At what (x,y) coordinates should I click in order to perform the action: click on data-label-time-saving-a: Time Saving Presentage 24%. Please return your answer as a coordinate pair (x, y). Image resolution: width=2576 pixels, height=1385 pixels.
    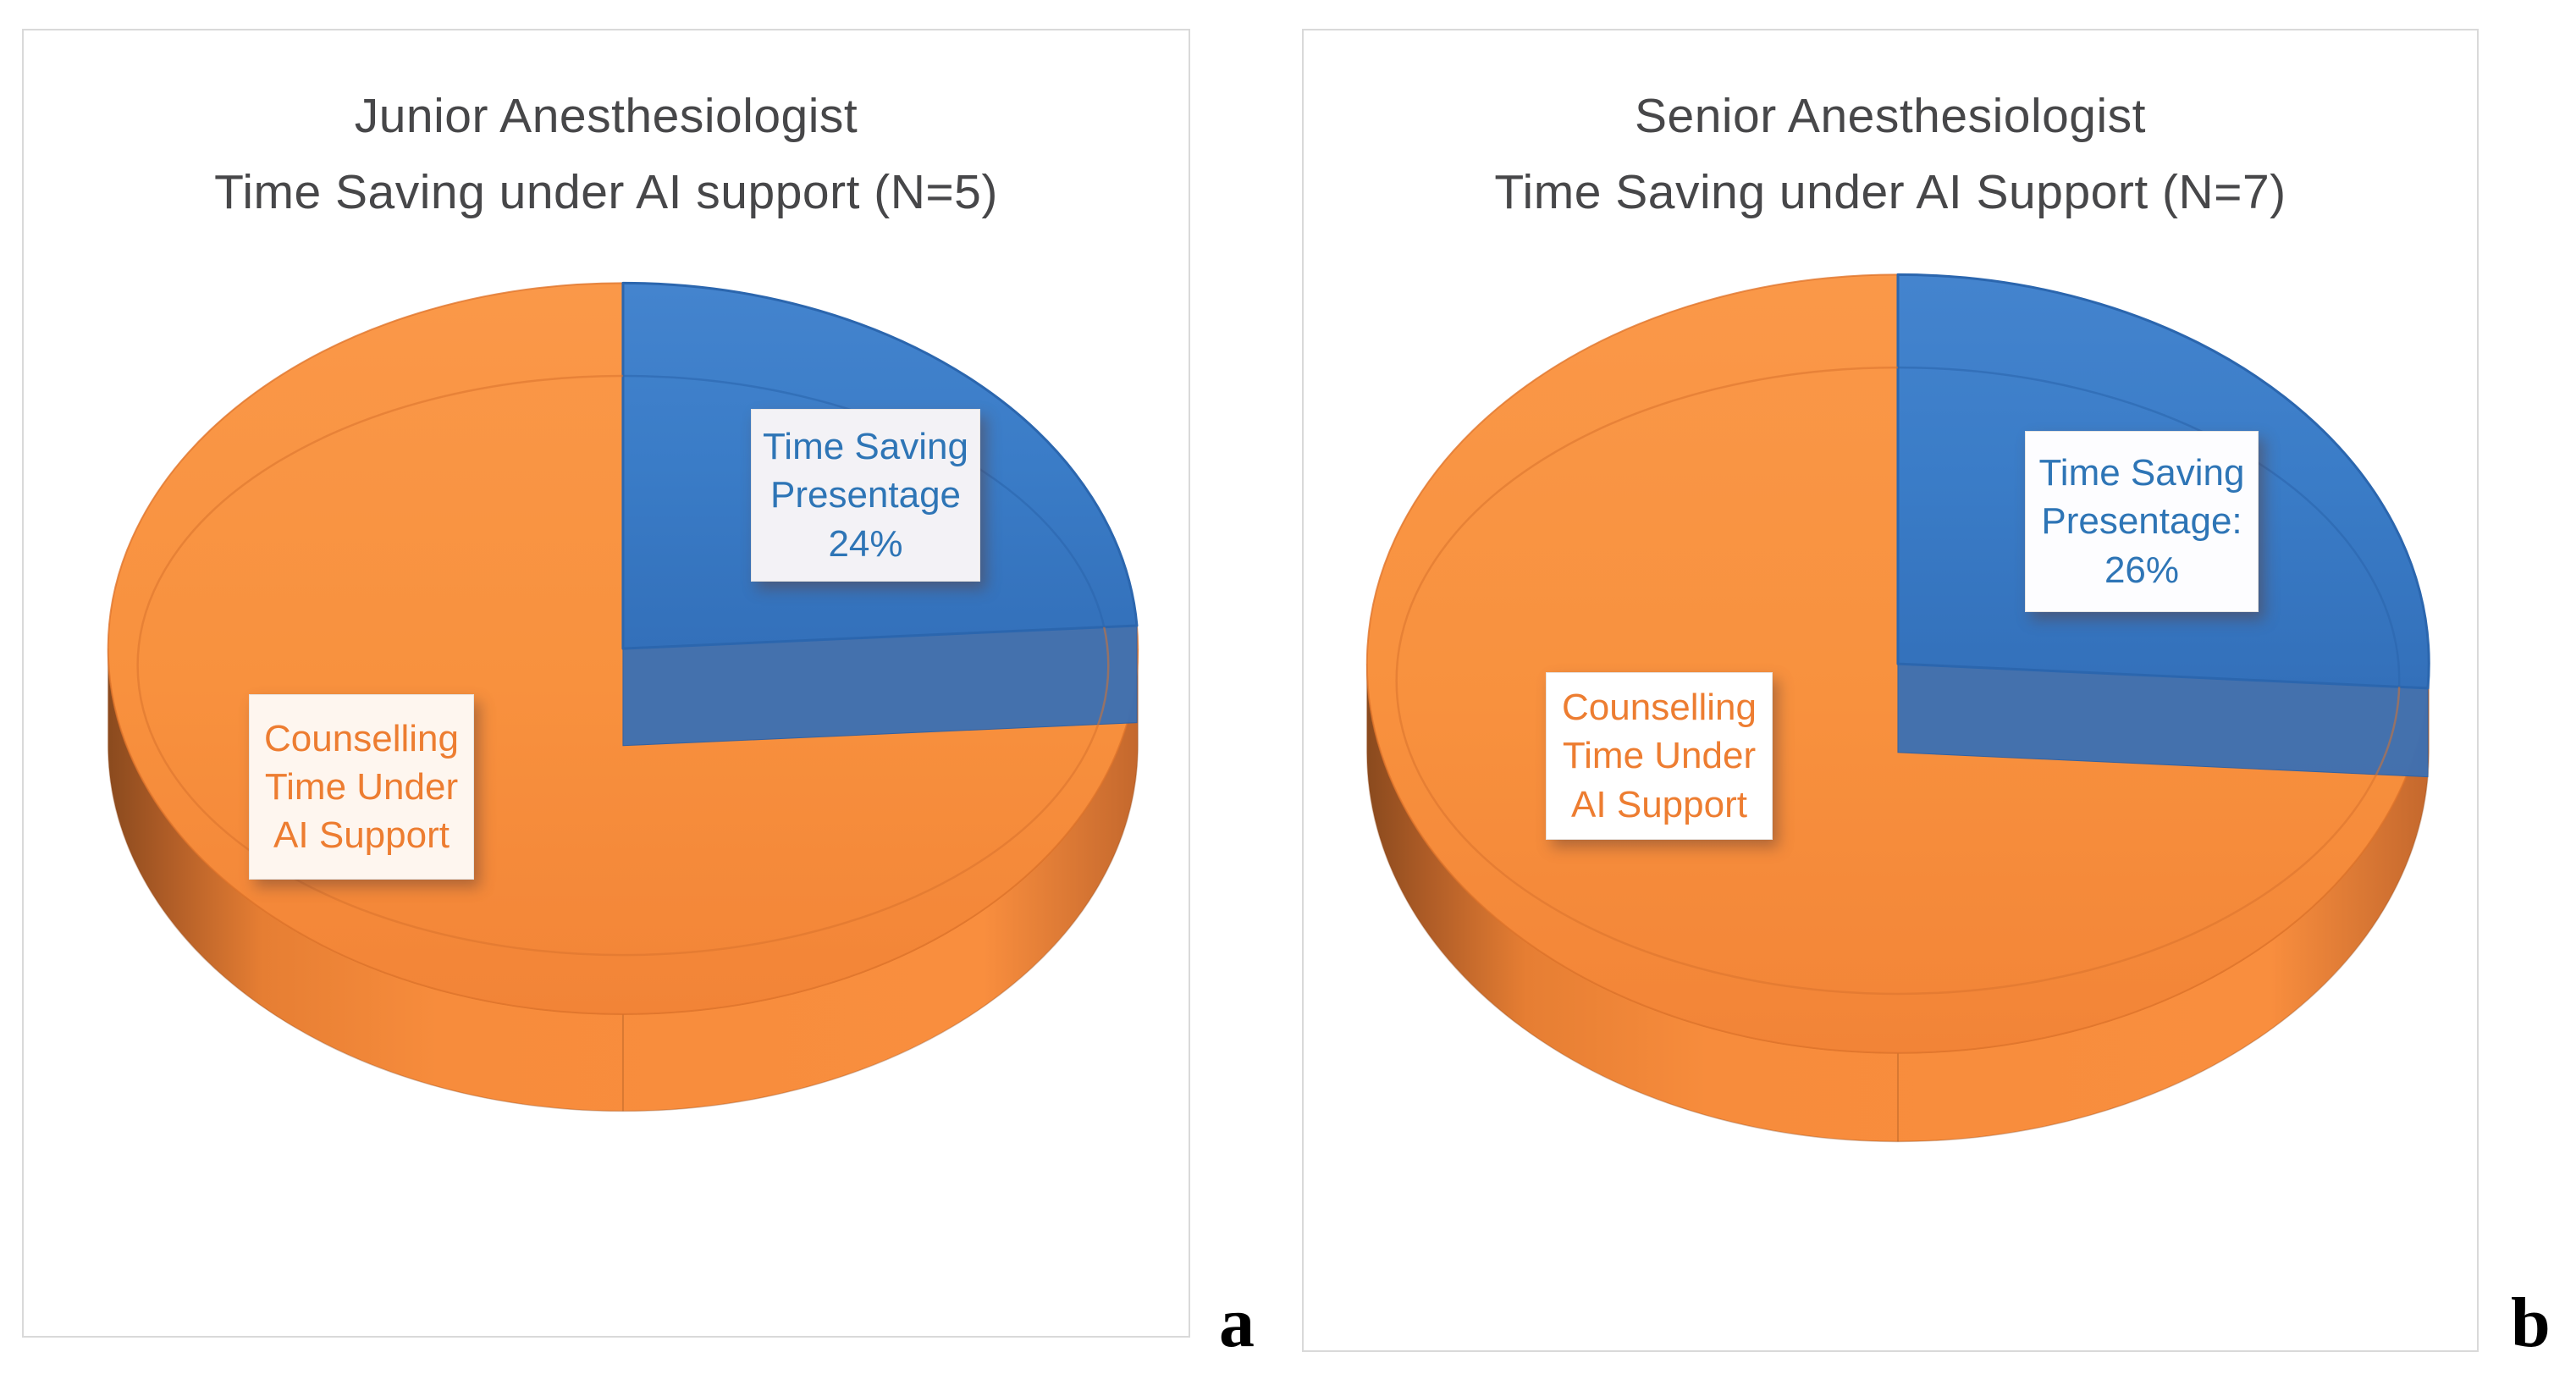
    Looking at the image, I should click on (866, 495).